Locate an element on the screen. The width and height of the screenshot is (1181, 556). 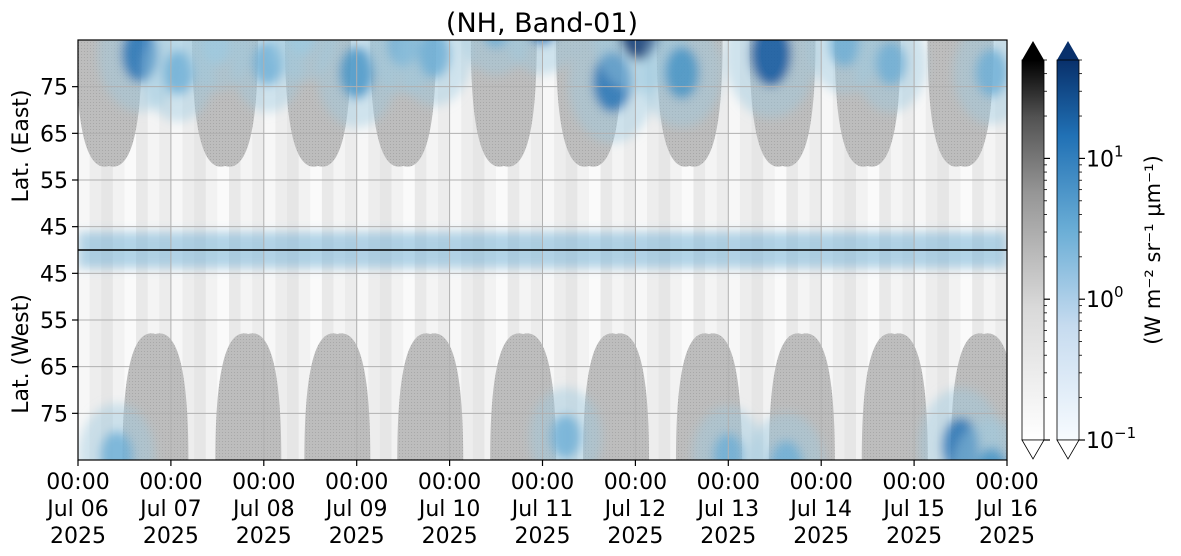
colorbar-blues-body is located at coordinates (1068, 250).